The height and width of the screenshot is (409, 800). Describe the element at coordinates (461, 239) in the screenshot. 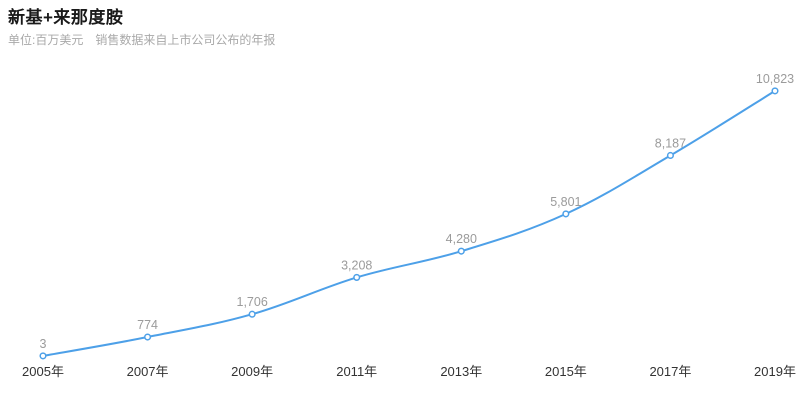

I see `data-point-label: 4,280` at that location.